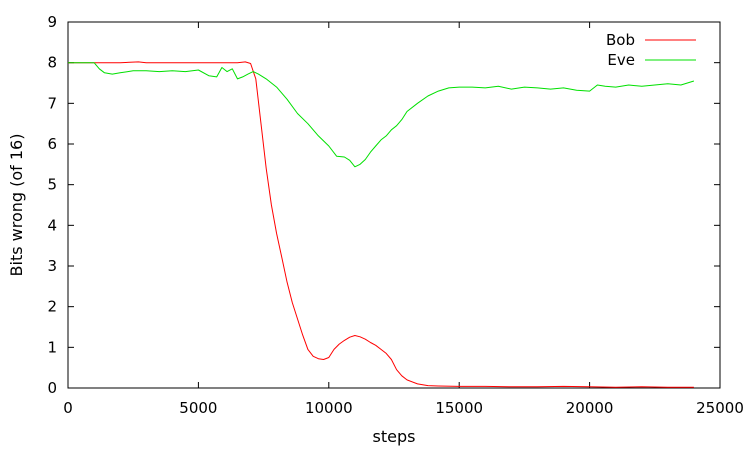  What do you see at coordinates (52, 307) in the screenshot?
I see `y-tick-label: 2` at bounding box center [52, 307].